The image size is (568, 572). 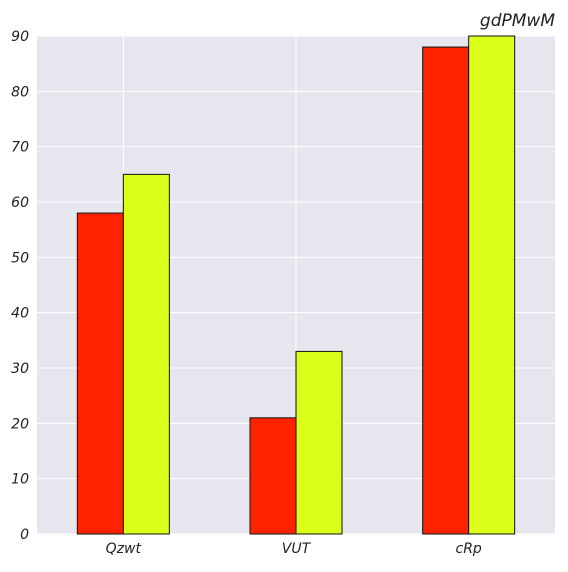 I want to click on y-tick-label: 70, so click(x=20, y=148).